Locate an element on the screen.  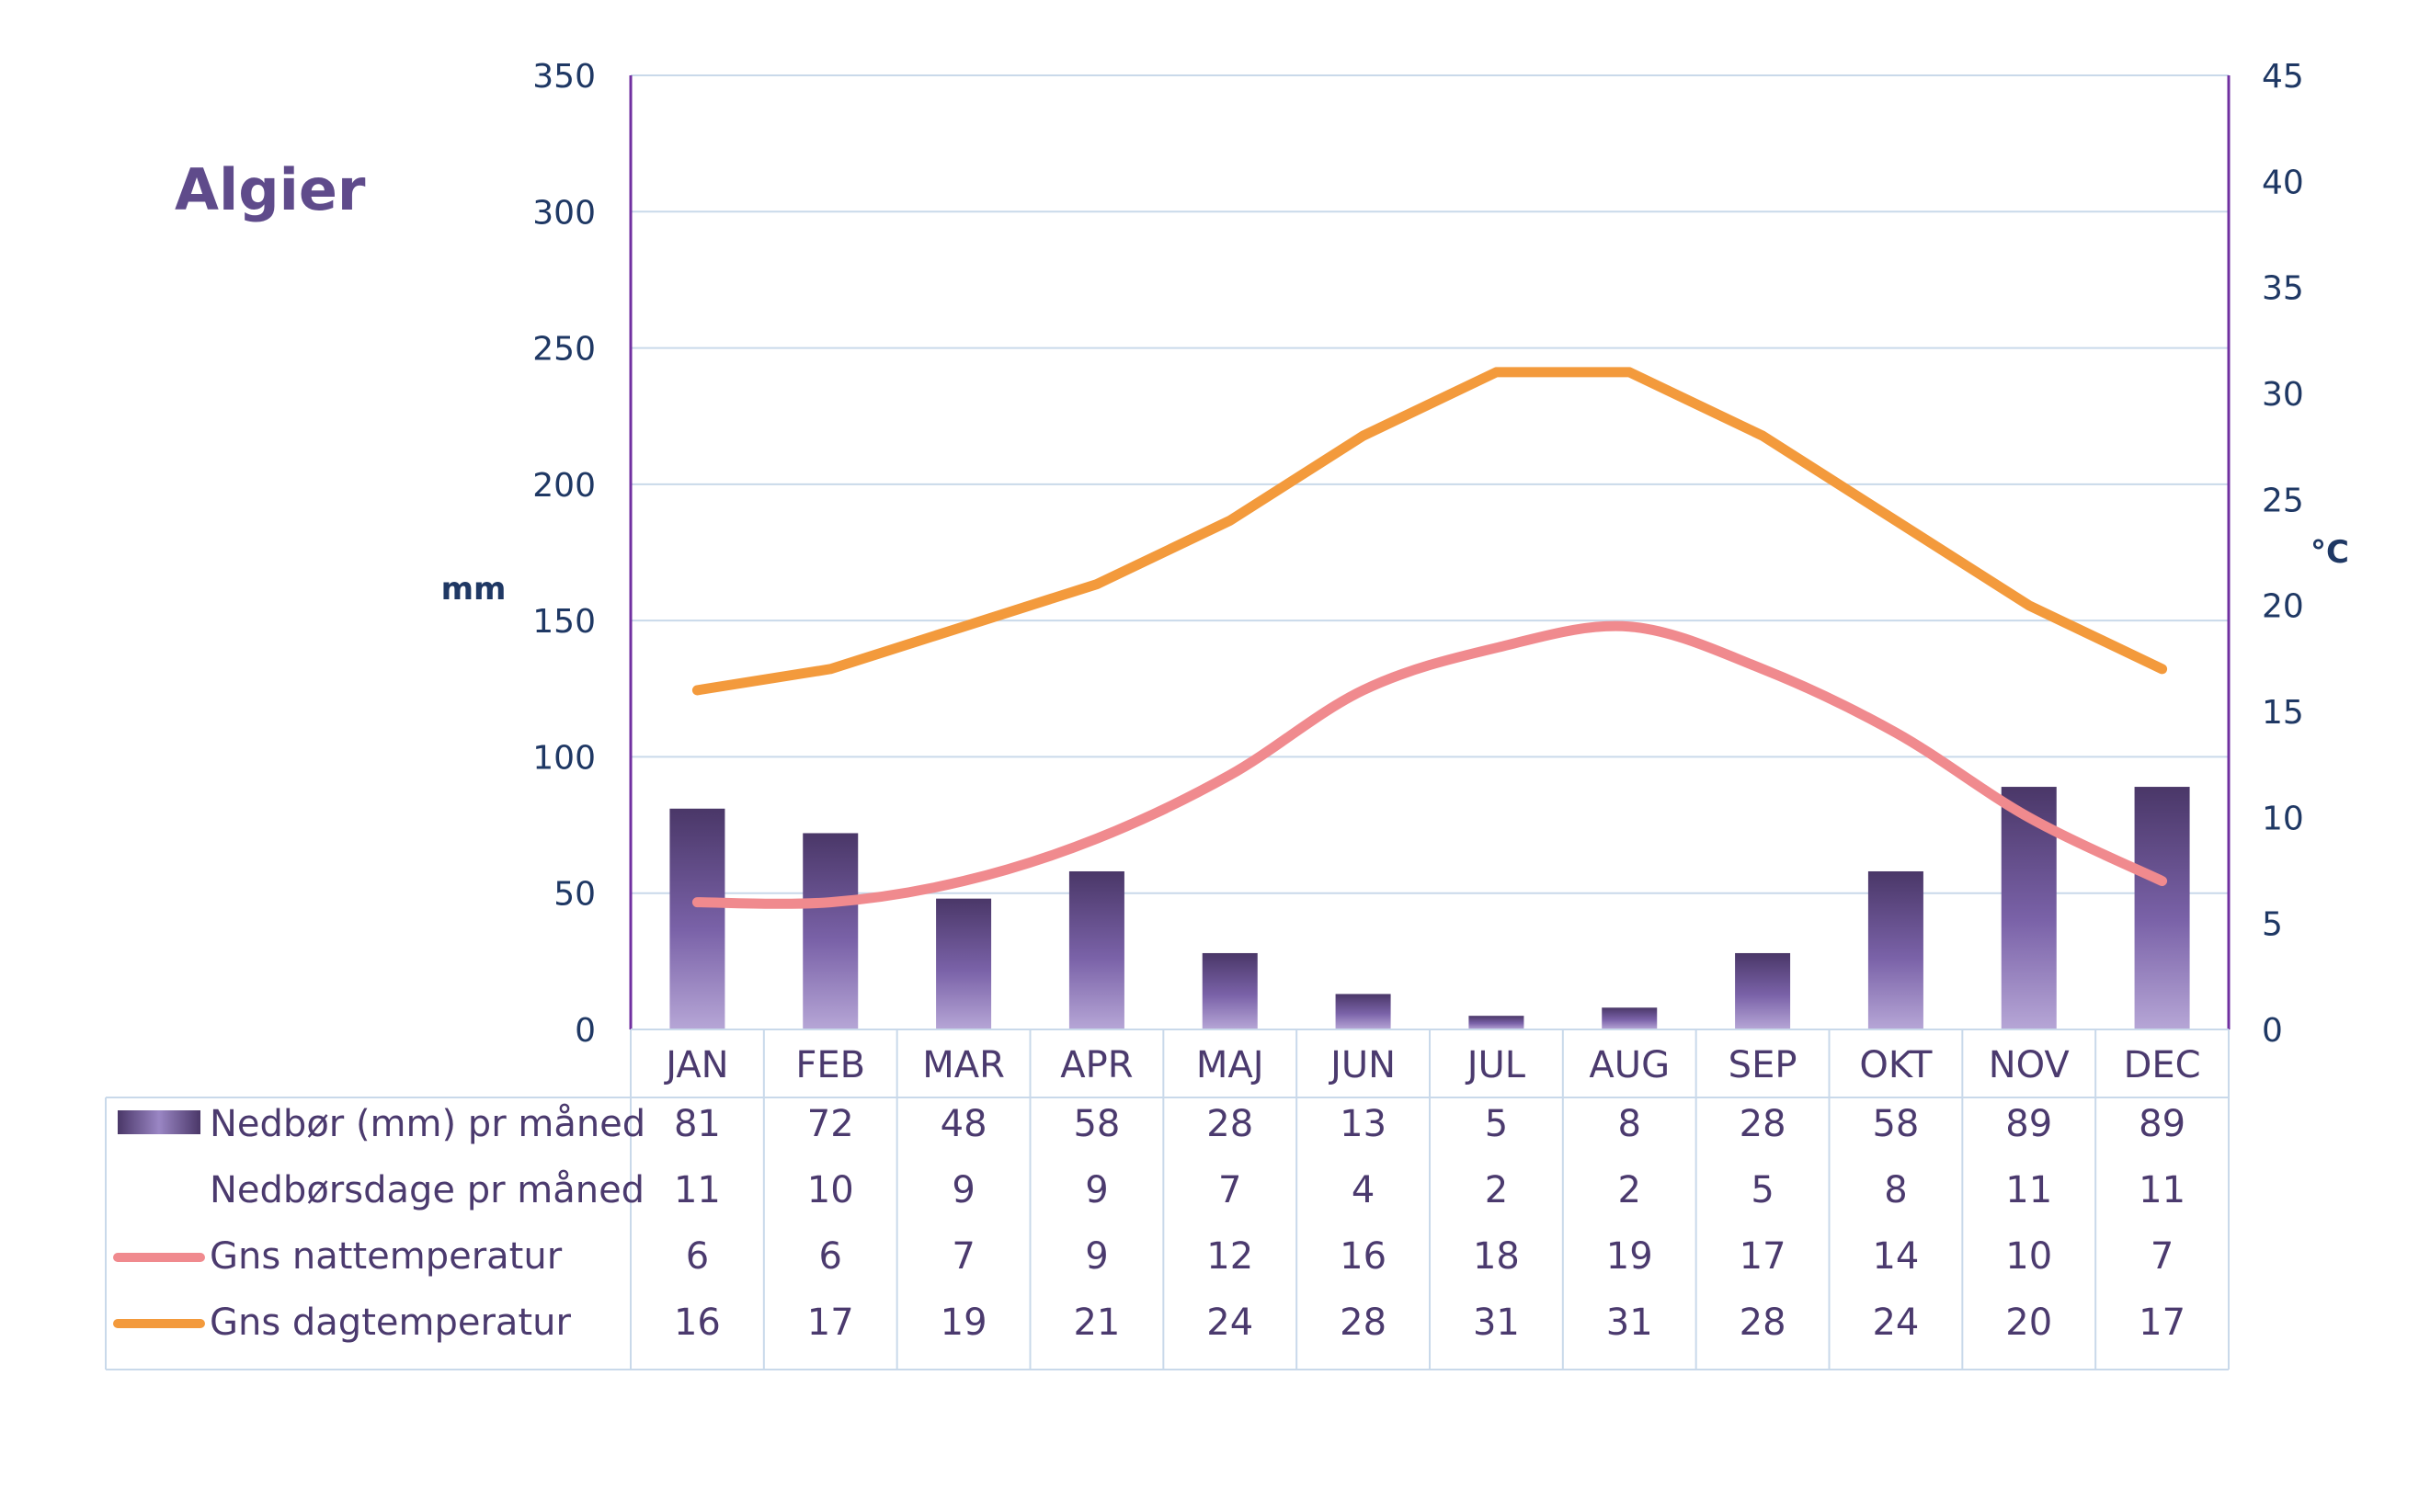
chart-title: Algier is located at coordinates (270, 189).